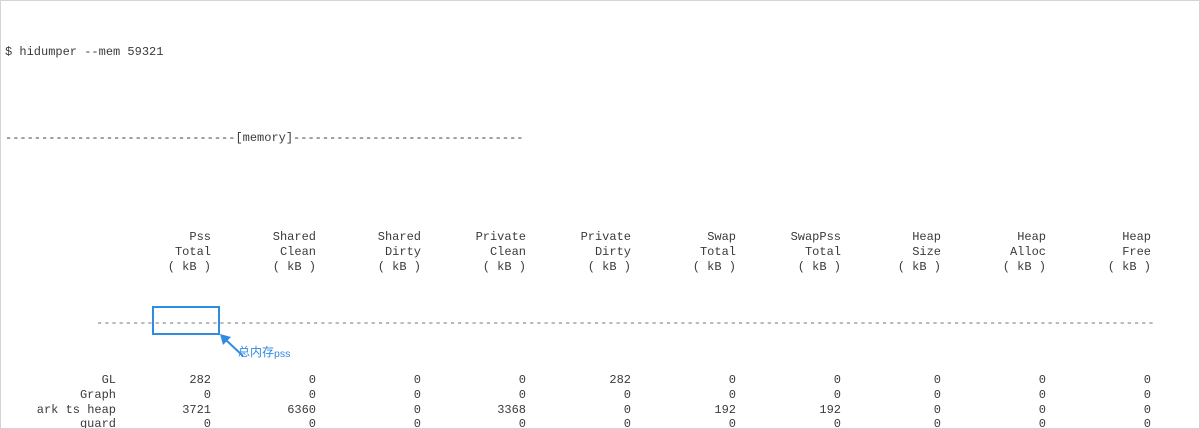 The width and height of the screenshot is (1200, 429). What do you see at coordinates (926, 251) in the screenshot?
I see `column-header-line: Size` at bounding box center [926, 251].